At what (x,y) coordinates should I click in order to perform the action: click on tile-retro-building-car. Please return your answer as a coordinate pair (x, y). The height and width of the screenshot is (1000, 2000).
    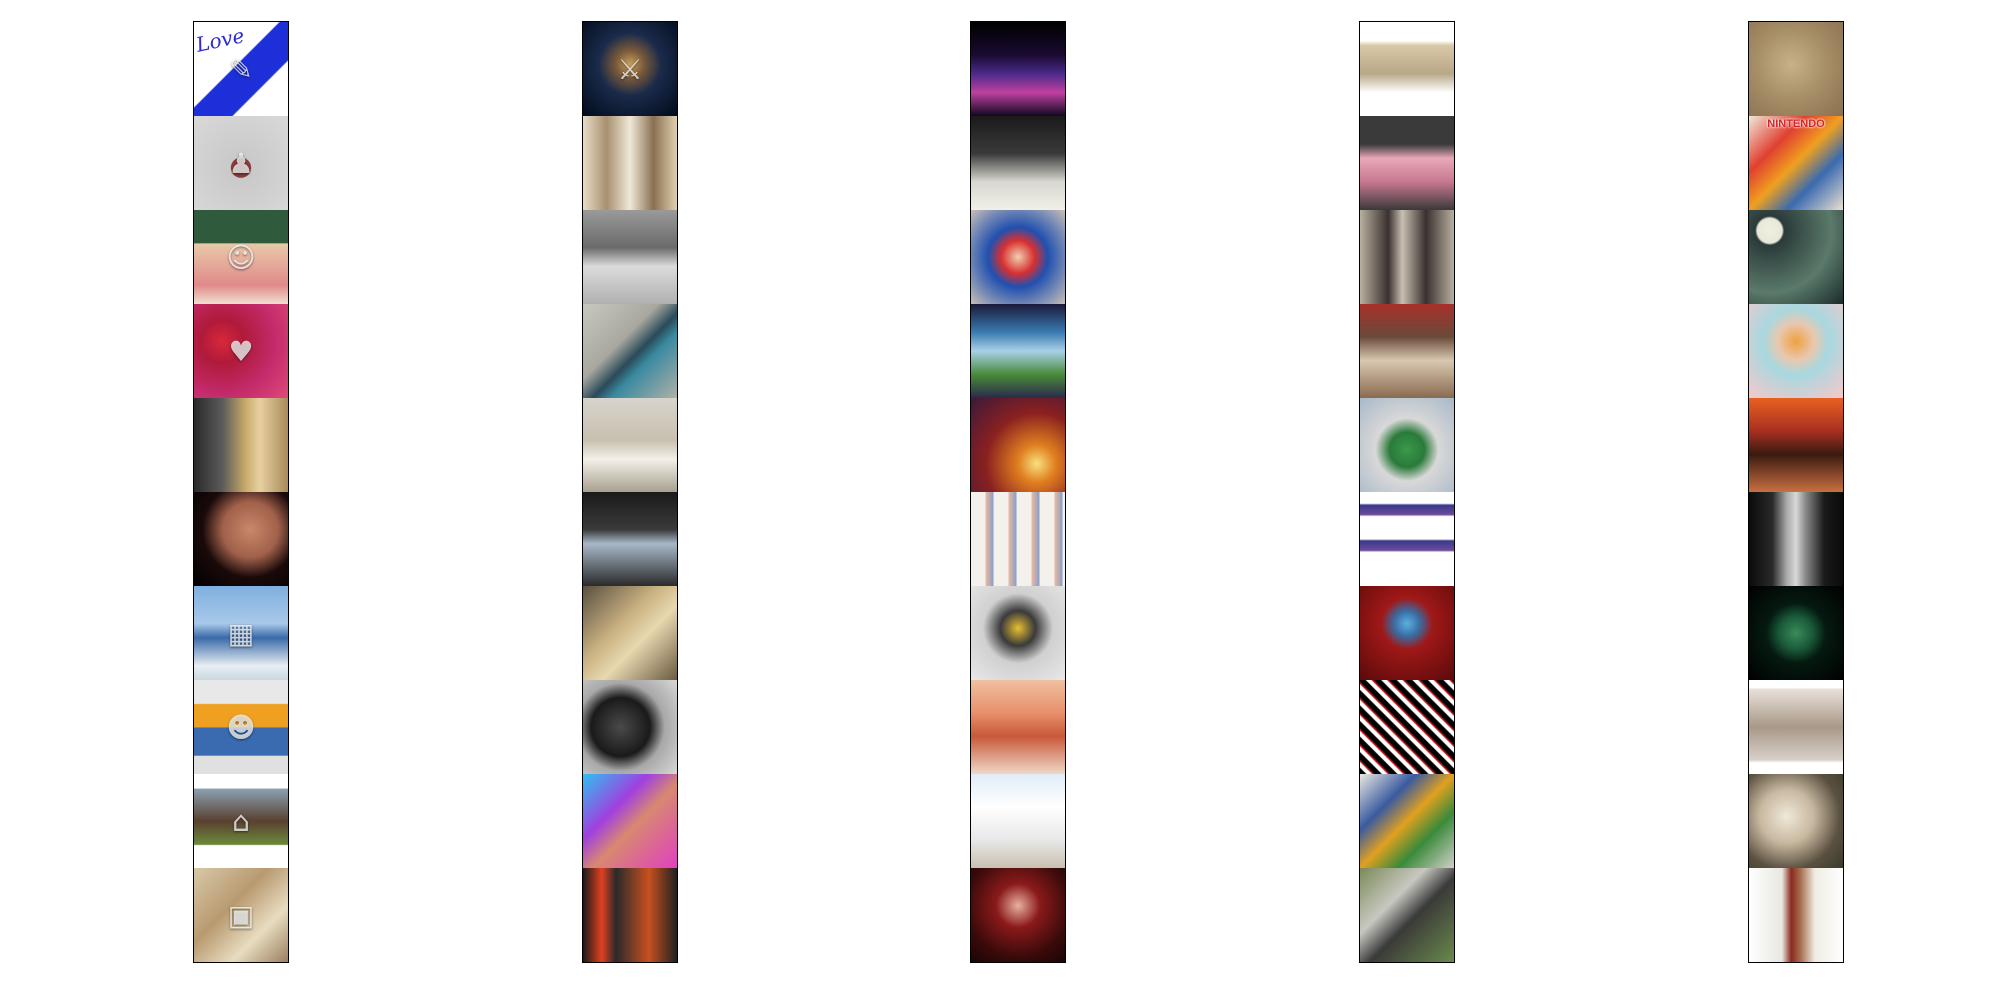
    Looking at the image, I should click on (1018, 727).